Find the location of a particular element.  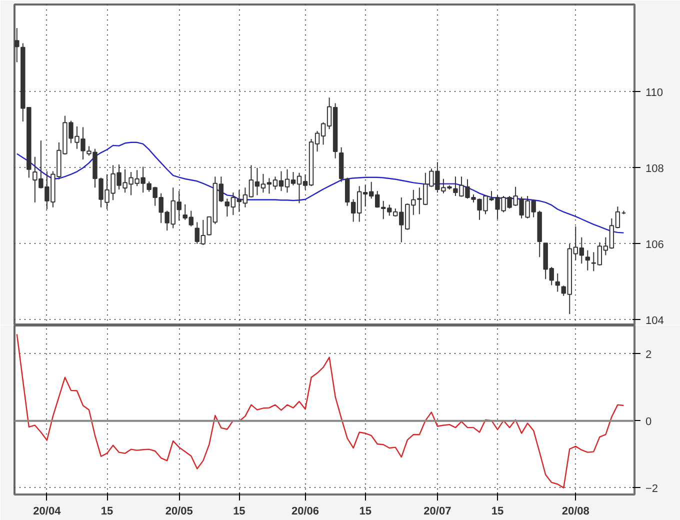

x-tick-label: 20/06 is located at coordinates (306, 512).